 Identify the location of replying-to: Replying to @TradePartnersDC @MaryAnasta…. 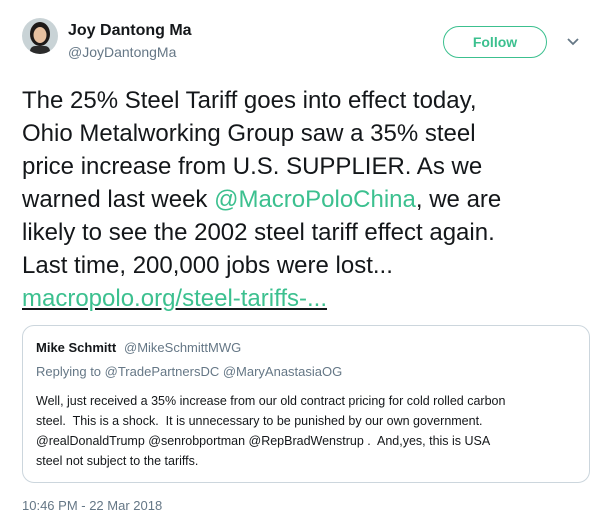
(189, 371).